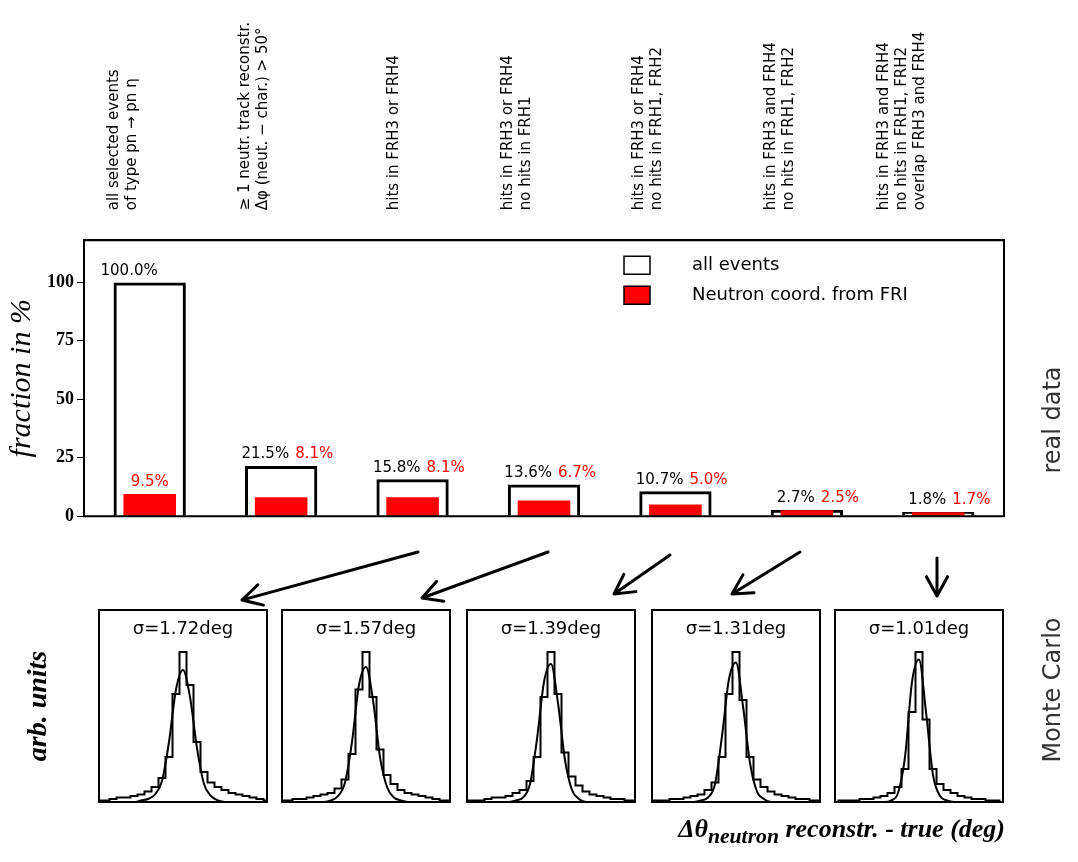  I want to click on text: Monte Carlo, so click(1052, 690).